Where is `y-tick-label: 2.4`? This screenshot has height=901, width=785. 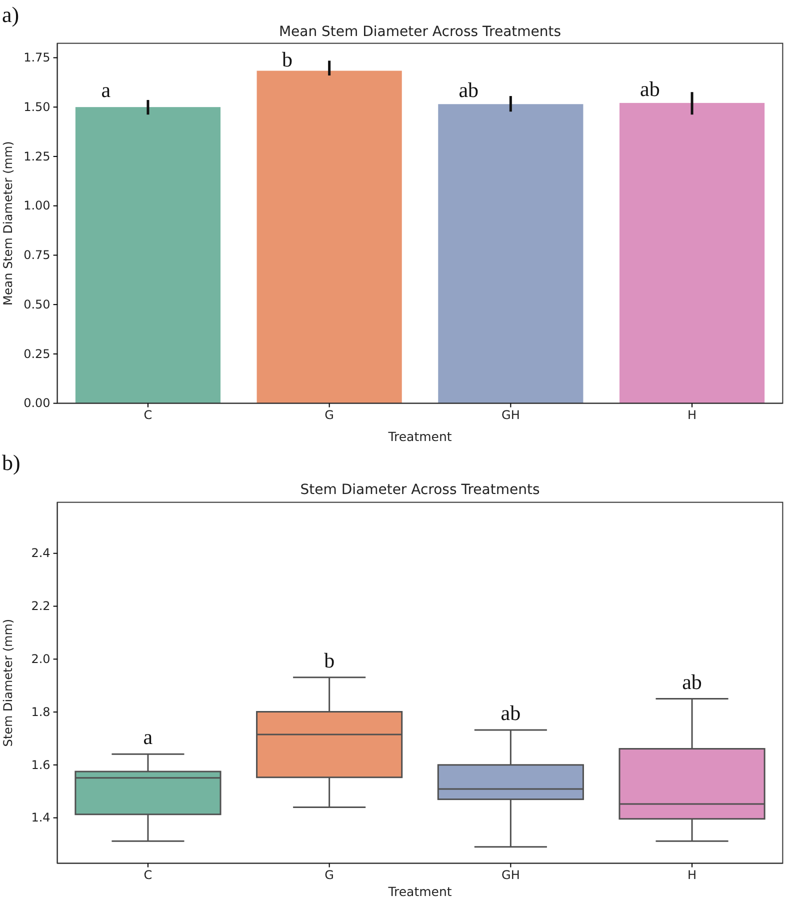 y-tick-label: 2.4 is located at coordinates (40, 553).